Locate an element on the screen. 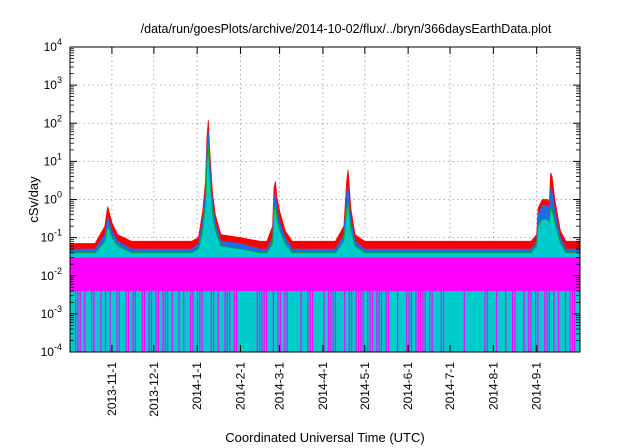  x-tick-label: 2014-4-1 is located at coordinates (323, 386).